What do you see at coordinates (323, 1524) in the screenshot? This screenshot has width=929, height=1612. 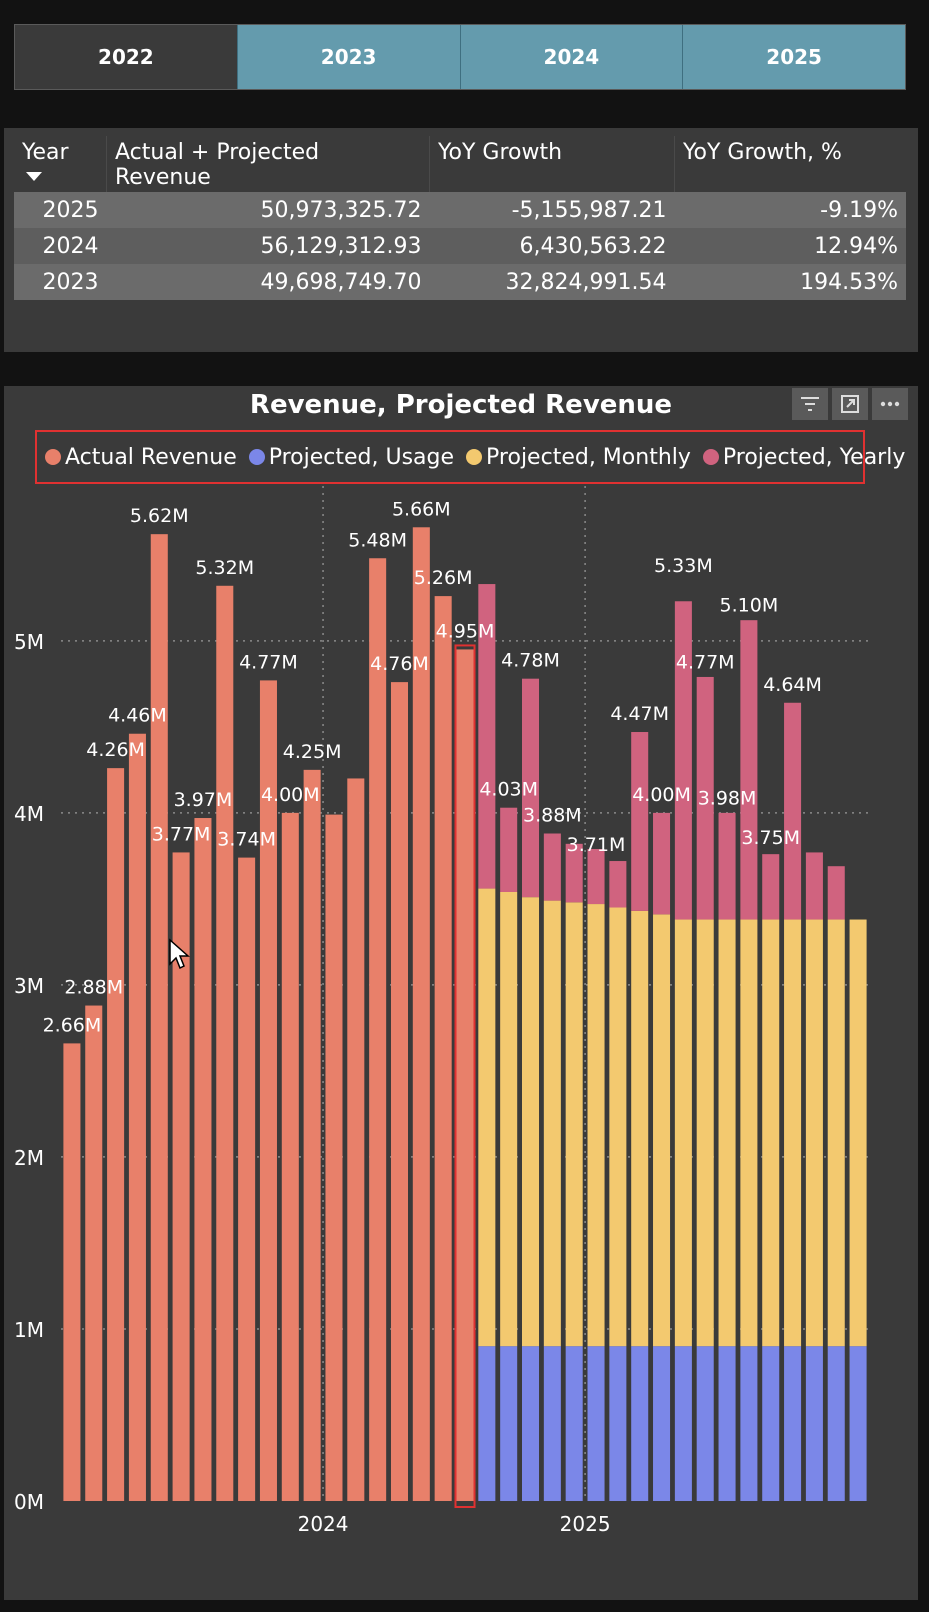 I see `x-tick-label: 2024` at bounding box center [323, 1524].